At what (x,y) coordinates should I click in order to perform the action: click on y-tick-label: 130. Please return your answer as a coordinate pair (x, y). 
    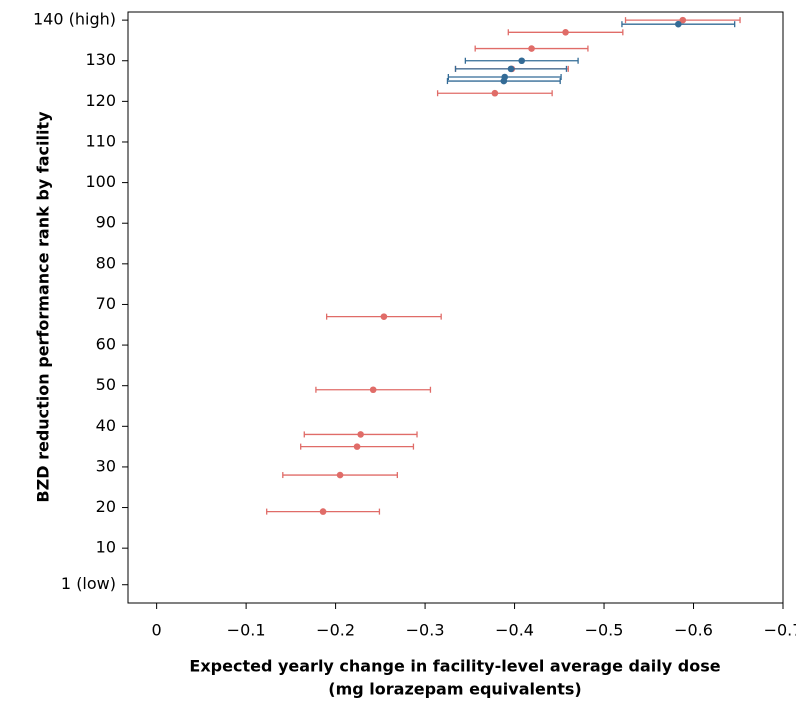
    Looking at the image, I should click on (100, 59).